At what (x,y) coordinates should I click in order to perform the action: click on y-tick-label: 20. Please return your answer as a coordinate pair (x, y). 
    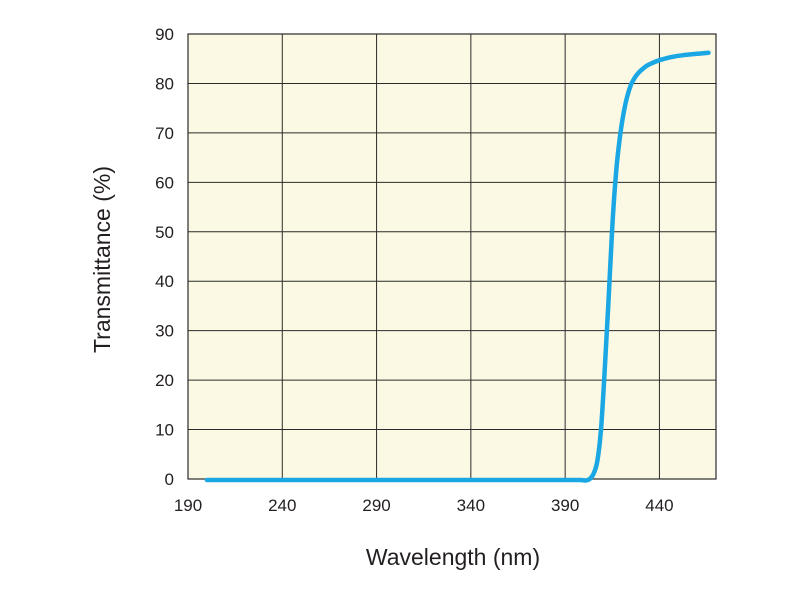
    Looking at the image, I should click on (164, 380).